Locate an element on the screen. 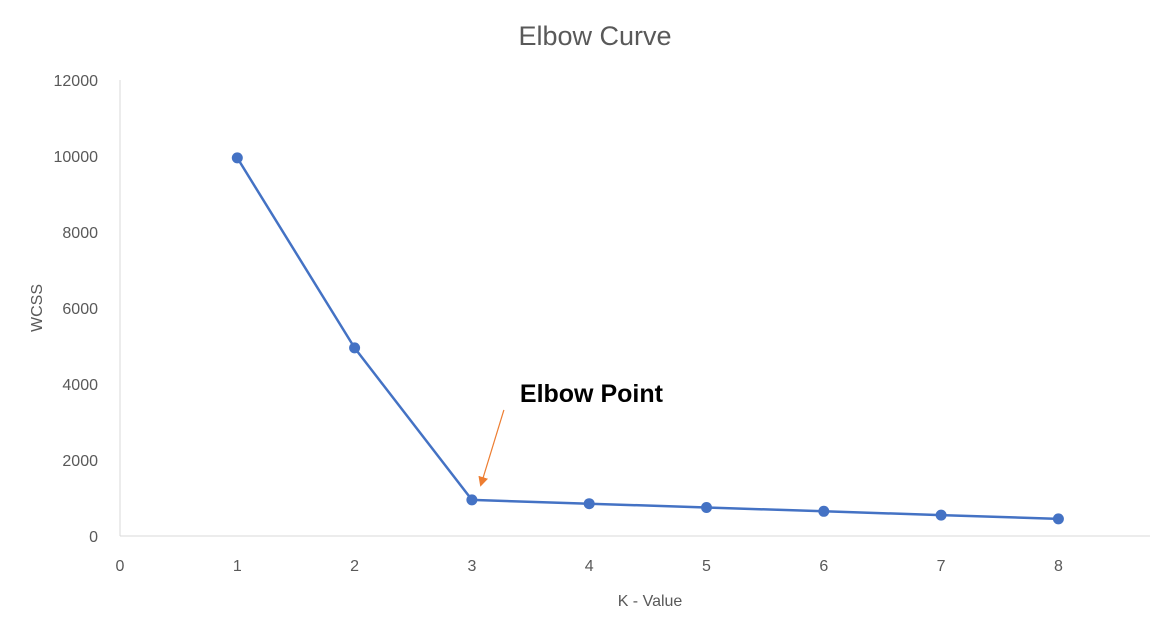 The height and width of the screenshot is (622, 1158). x-axis-tick-labels: 0 1 2 3 4 5 6 7 8 is located at coordinates (589, 566).